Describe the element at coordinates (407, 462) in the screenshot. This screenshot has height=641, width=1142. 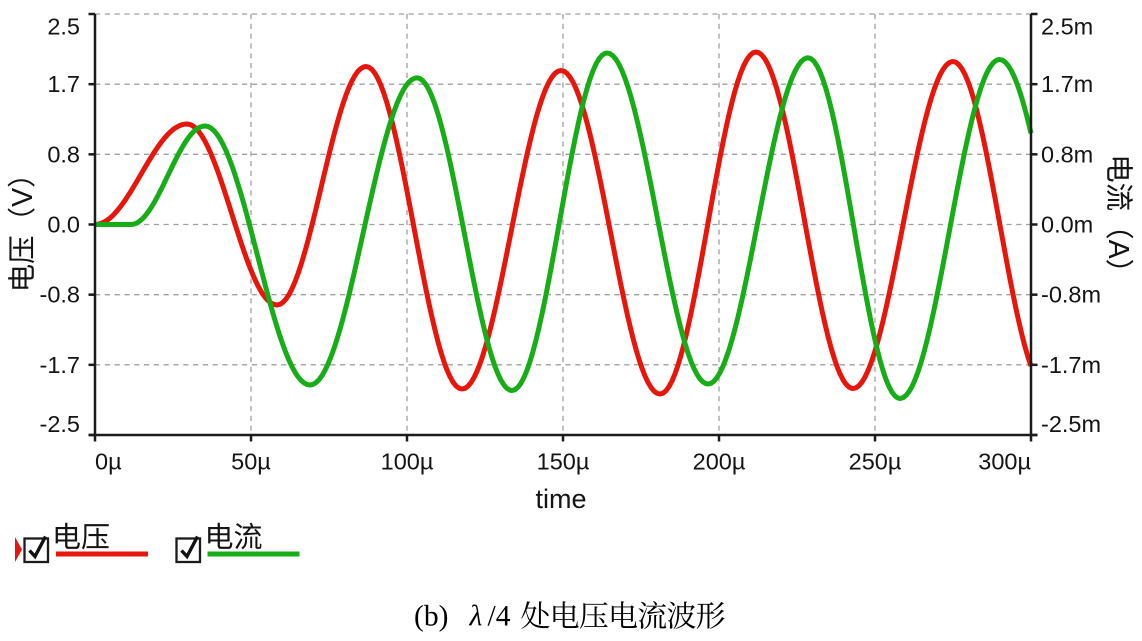
I see `svg-text: 100µ` at that location.